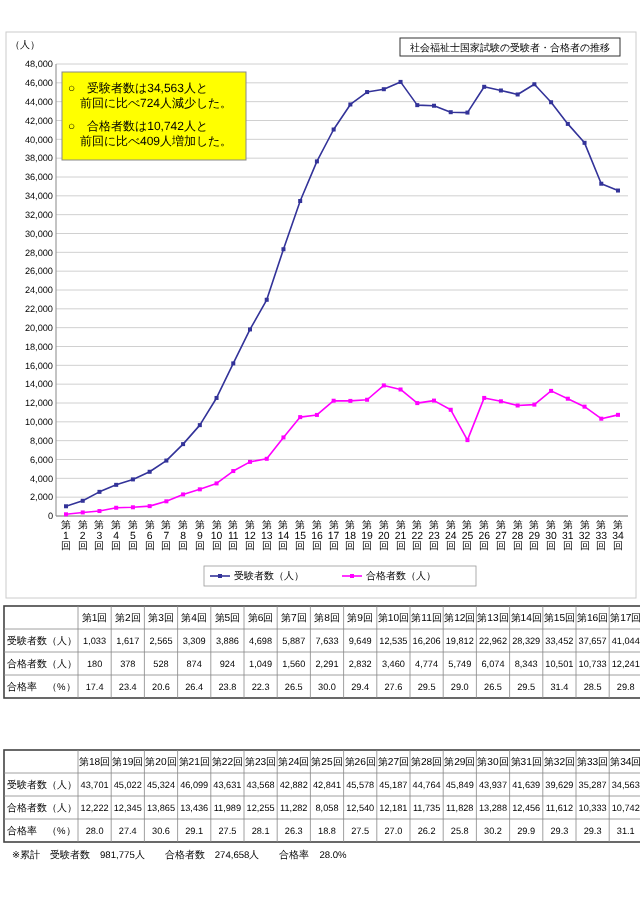 This screenshot has width=640, height=904. What do you see at coordinates (342, 450) in the screenshot?
I see `line-series` at bounding box center [342, 450].